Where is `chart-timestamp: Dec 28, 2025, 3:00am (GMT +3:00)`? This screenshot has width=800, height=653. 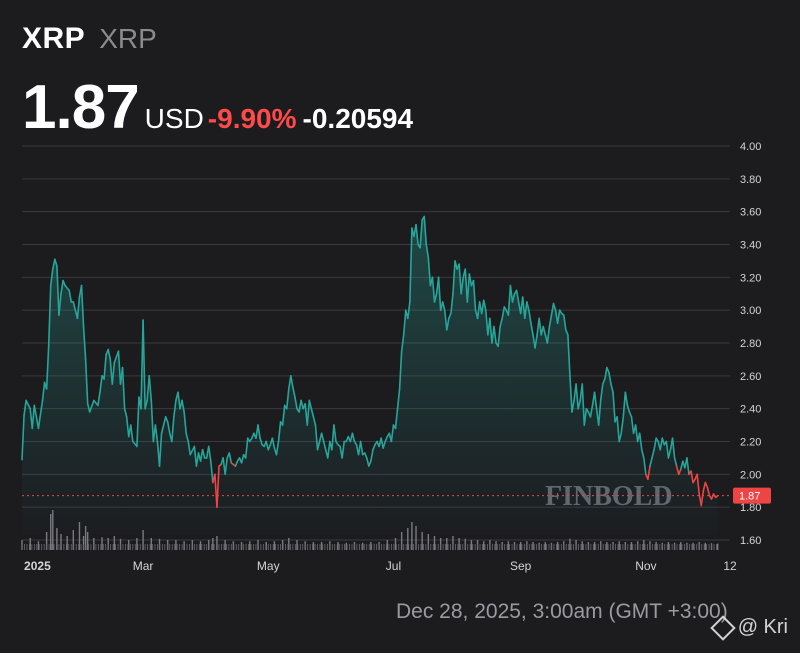 chart-timestamp: Dec 28, 2025, 3:00am (GMT +3:00) is located at coordinates (562, 611).